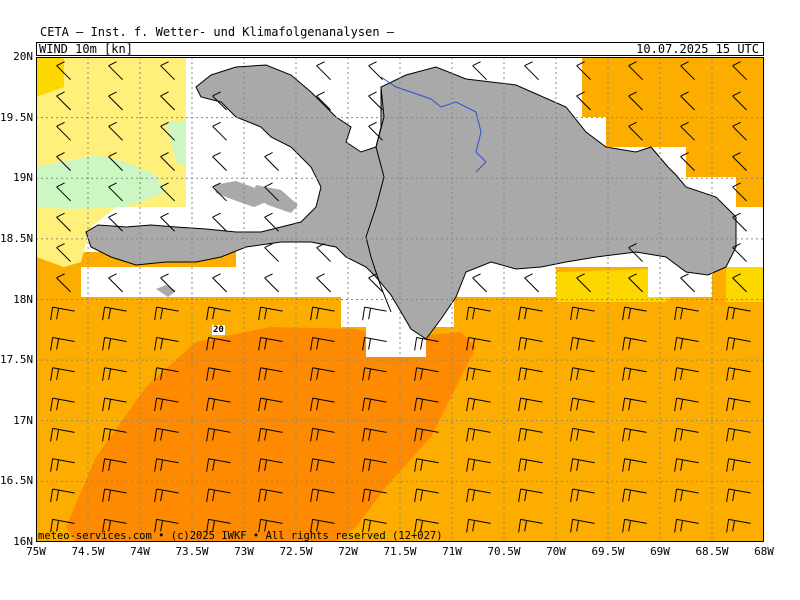 This screenshot has width=800, height=600. I want to click on variable-label: WIND 10m [kn], so click(86, 49).